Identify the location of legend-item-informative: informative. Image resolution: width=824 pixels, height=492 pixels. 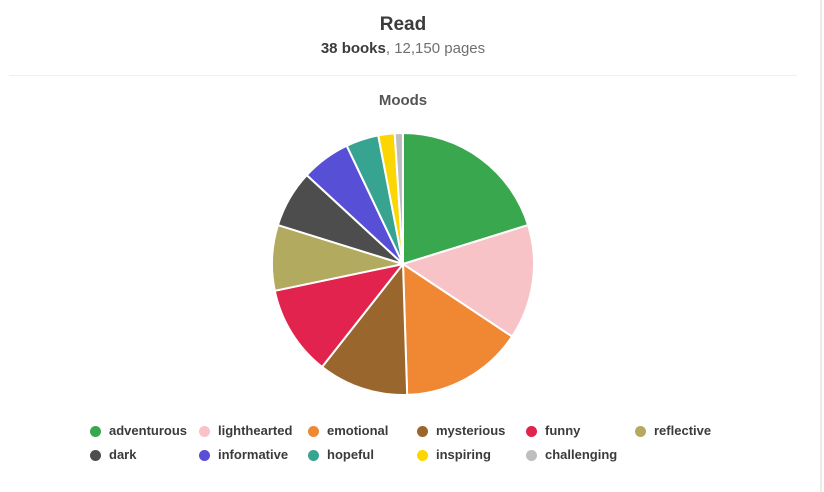
(253, 455).